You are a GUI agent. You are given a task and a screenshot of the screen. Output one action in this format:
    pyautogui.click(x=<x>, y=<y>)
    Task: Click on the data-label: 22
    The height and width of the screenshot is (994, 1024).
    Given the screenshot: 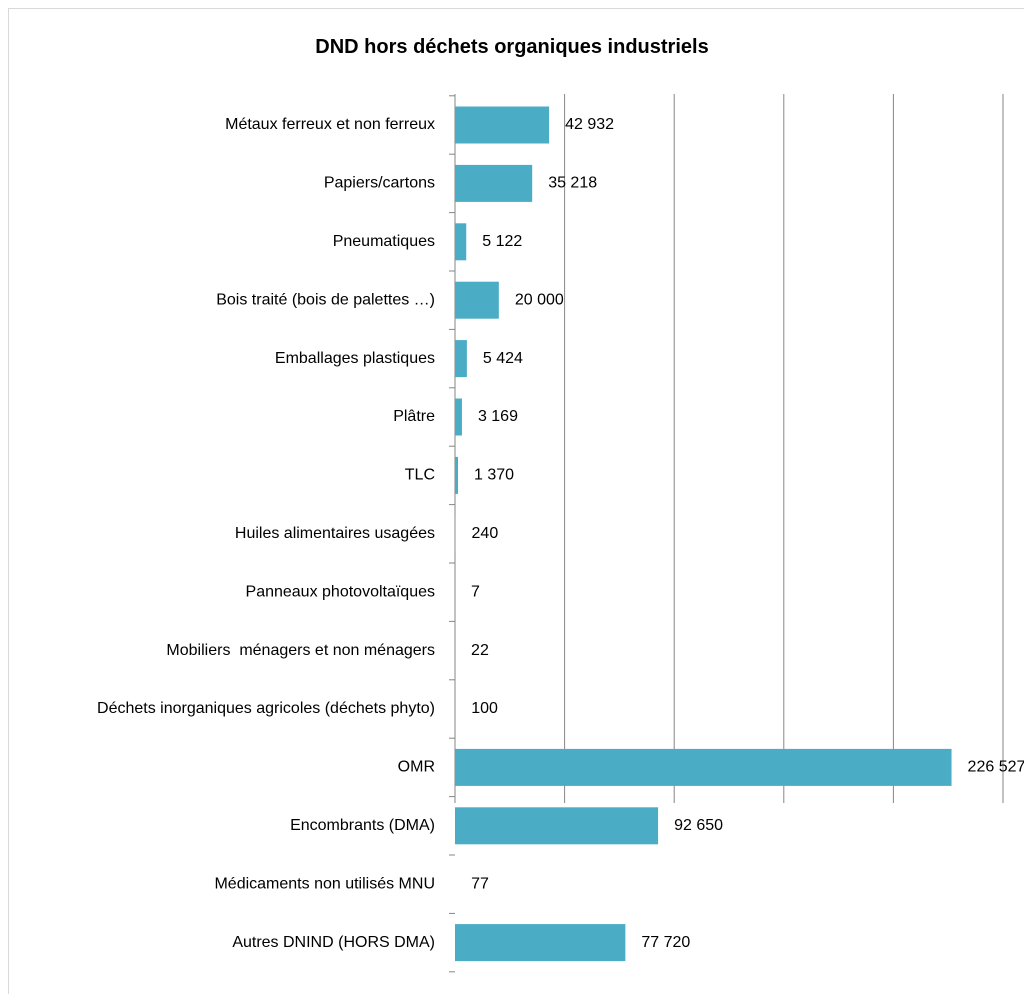 What is the action you would take?
    pyautogui.click(x=480, y=650)
    